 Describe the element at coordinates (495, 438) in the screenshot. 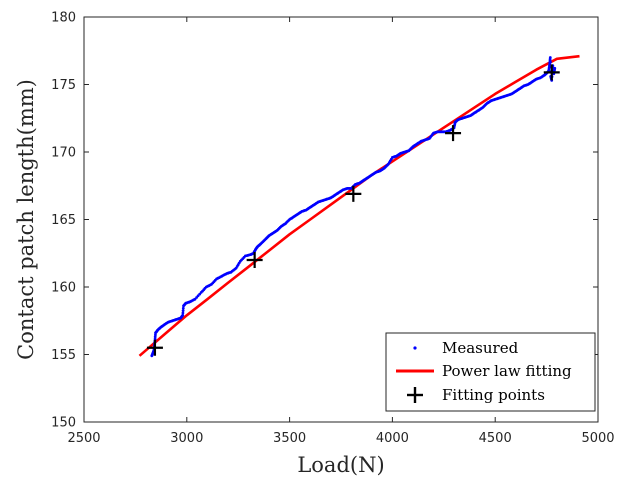

I see `x-tick-label-4: 4500` at that location.